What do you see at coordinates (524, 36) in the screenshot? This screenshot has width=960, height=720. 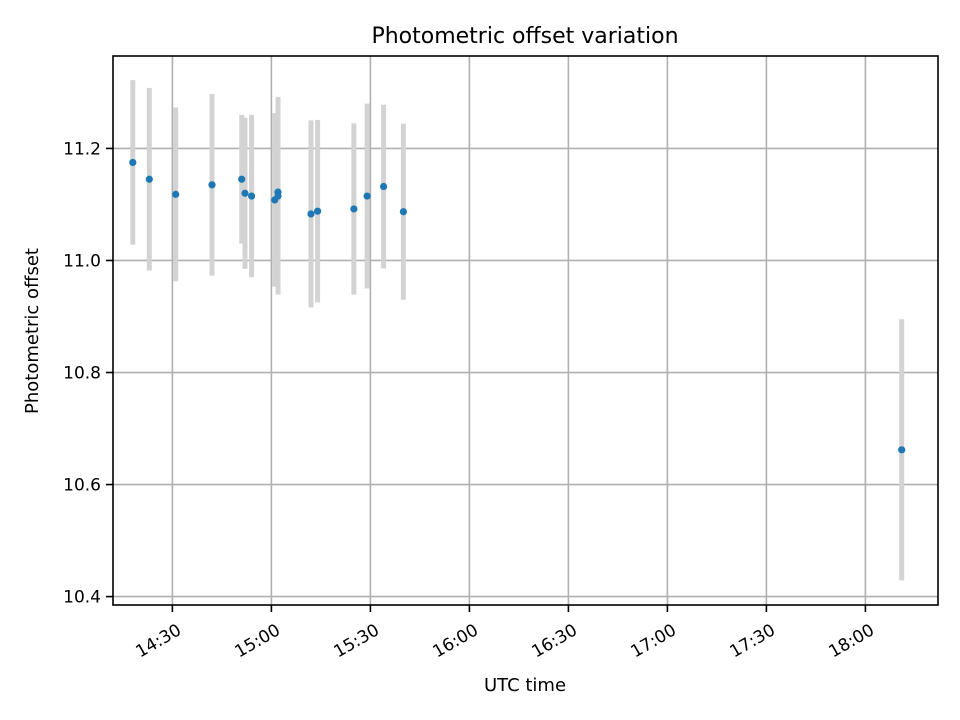 I see `chart-title: Photometric offset variation` at bounding box center [524, 36].